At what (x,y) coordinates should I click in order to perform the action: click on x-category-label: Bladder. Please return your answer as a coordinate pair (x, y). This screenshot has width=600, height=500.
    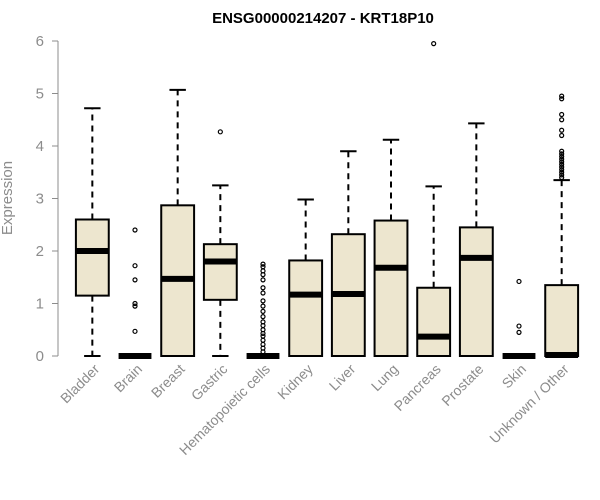
    Looking at the image, I should click on (80, 384).